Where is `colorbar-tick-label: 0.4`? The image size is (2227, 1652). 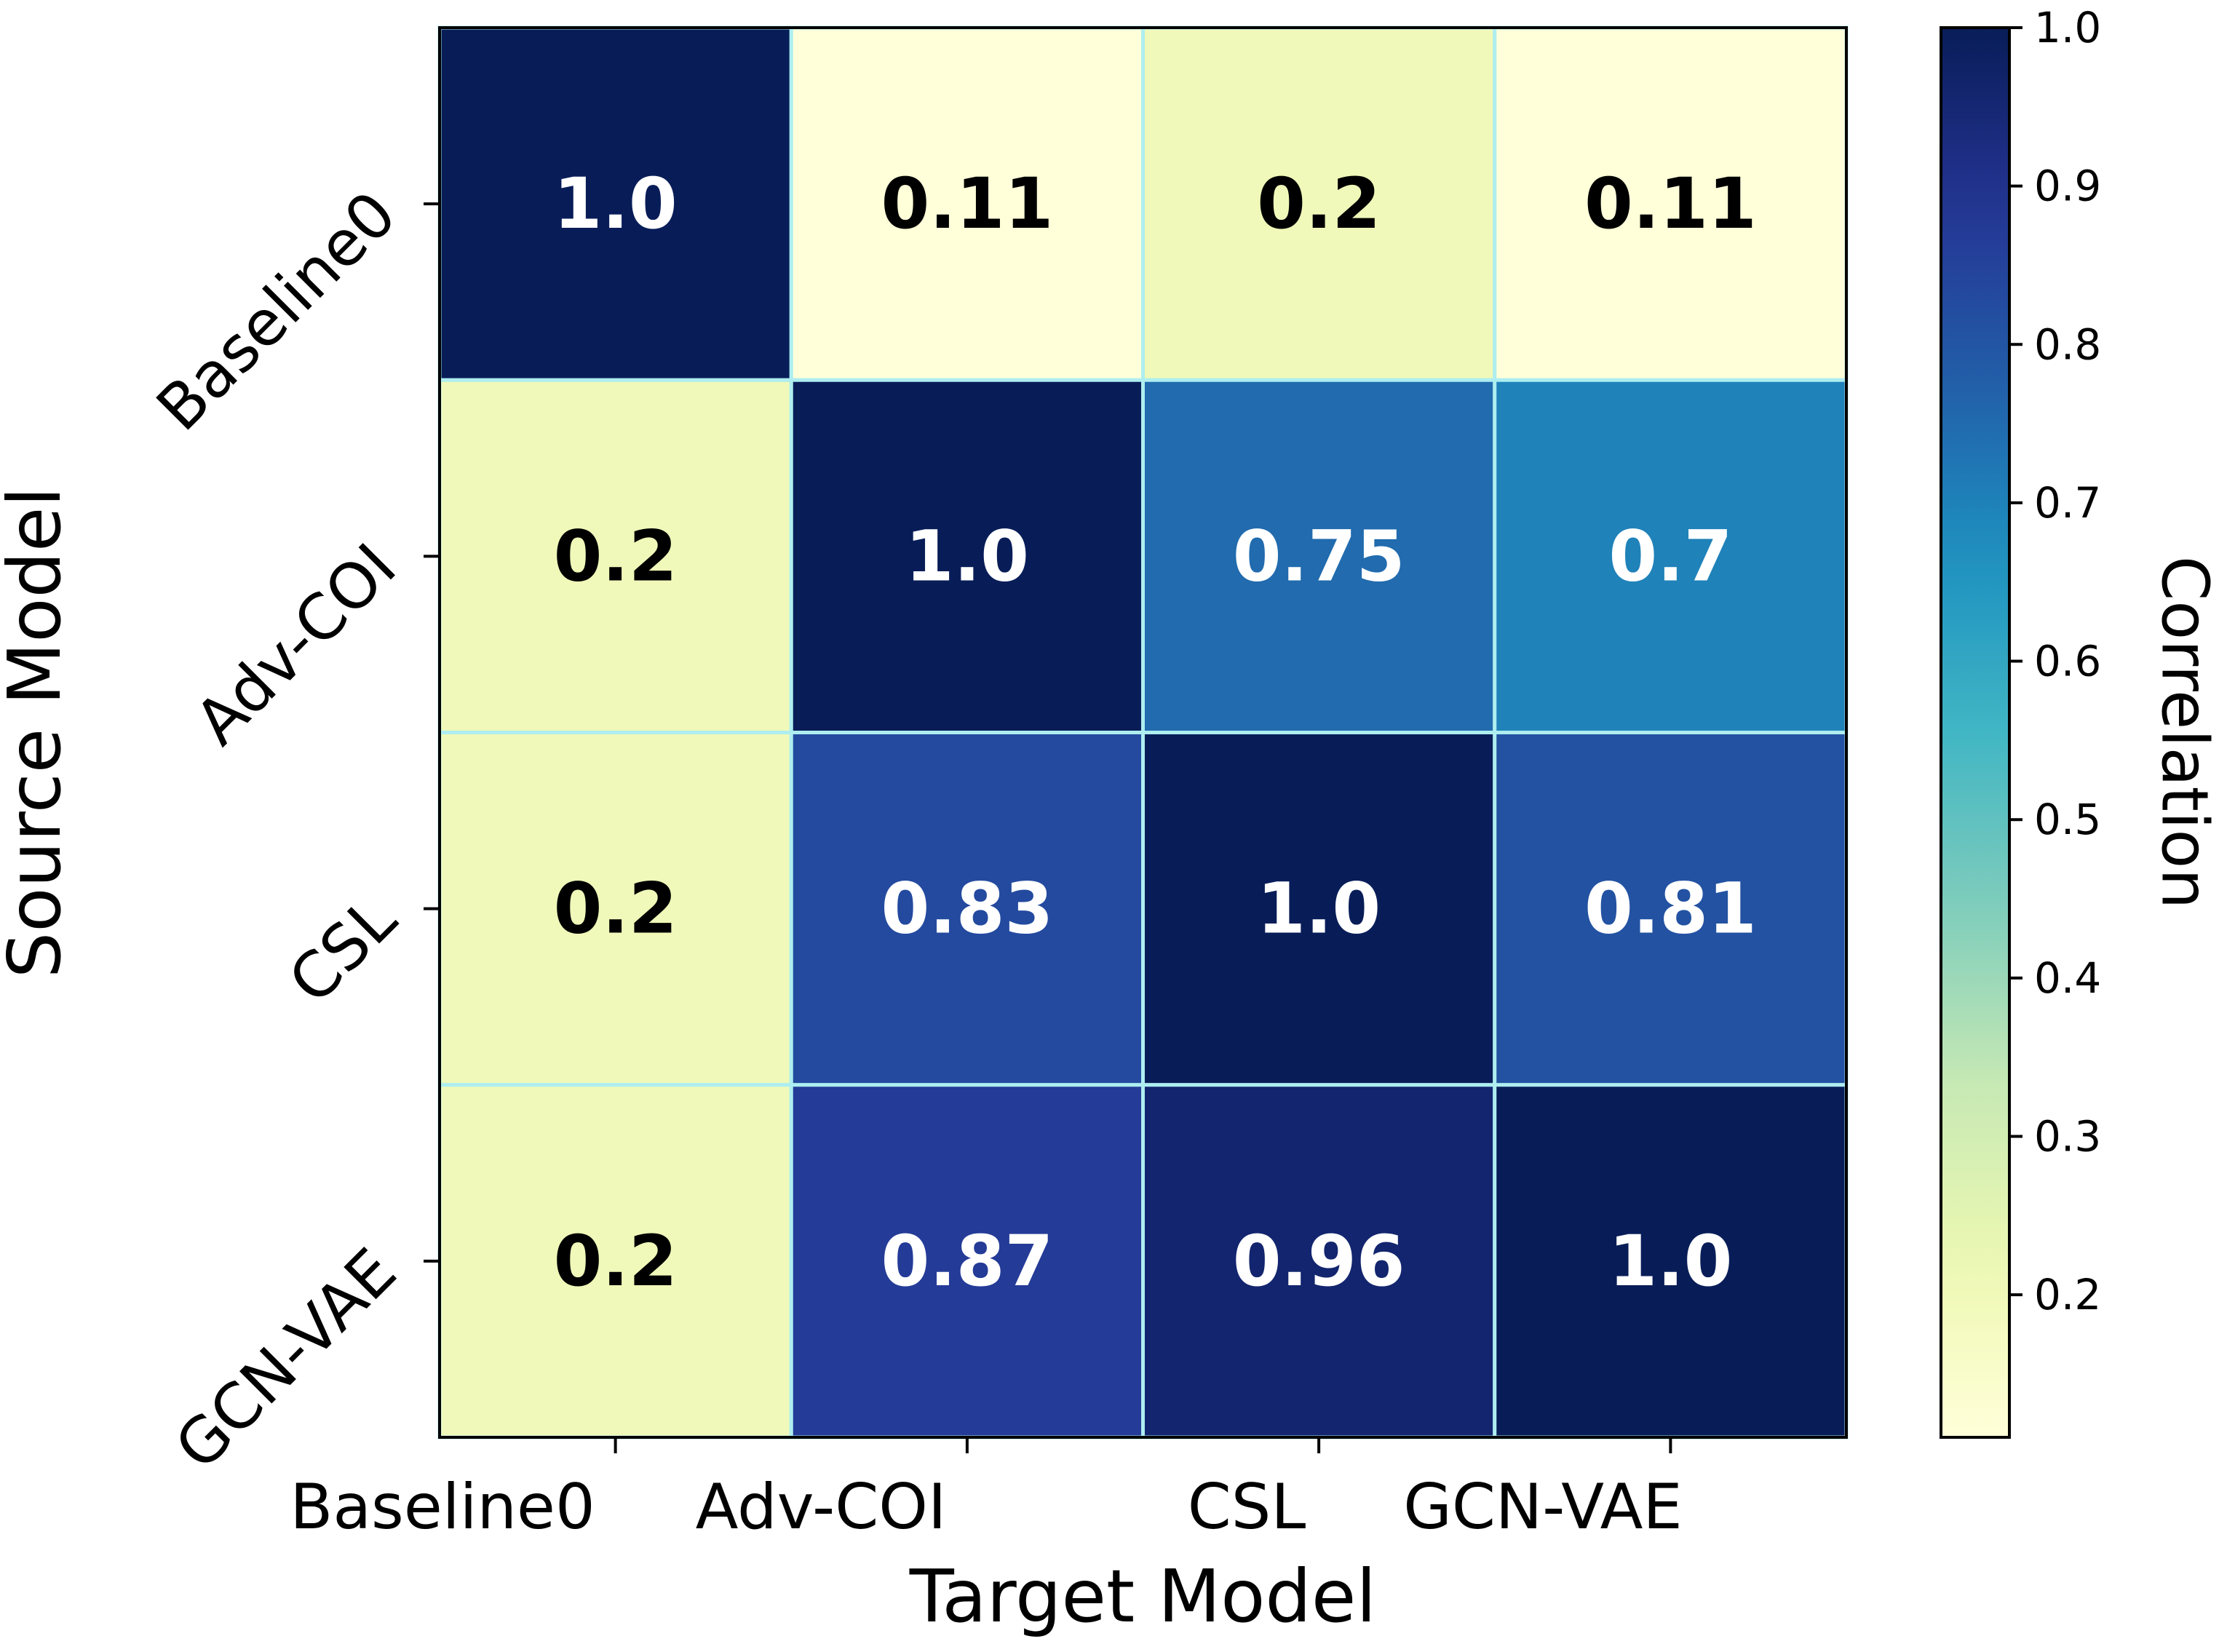 colorbar-tick-label: 0.4 is located at coordinates (2067, 978).